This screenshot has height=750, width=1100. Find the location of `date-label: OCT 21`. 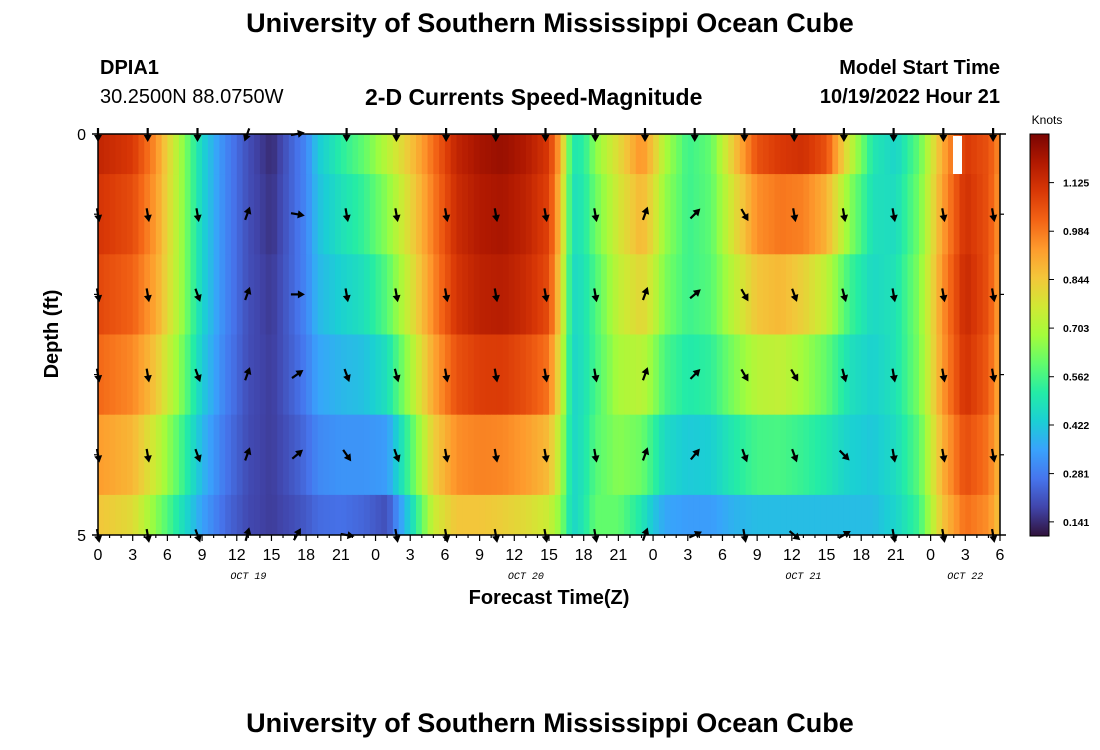

date-label: OCT 21 is located at coordinates (803, 577).